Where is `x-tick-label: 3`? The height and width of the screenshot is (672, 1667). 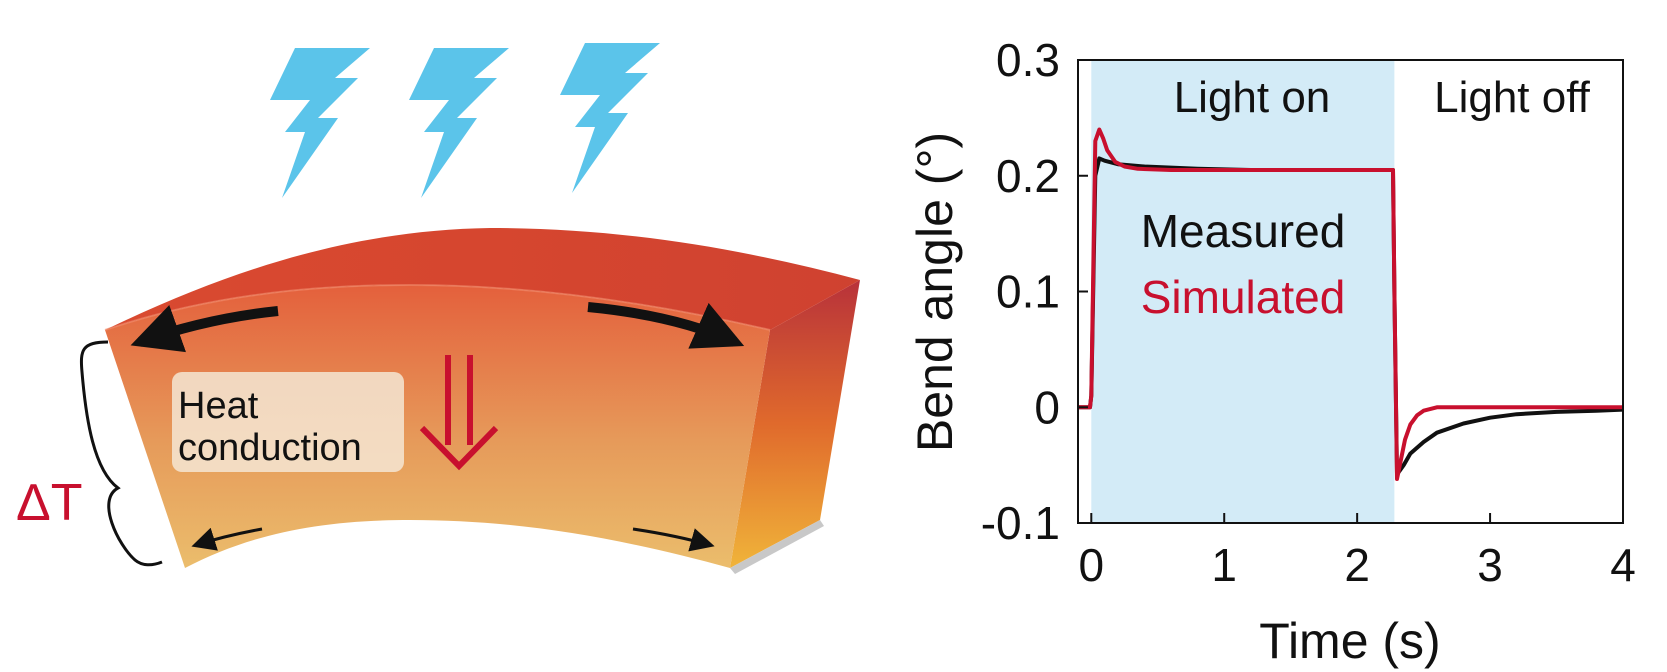 x-tick-label: 3 is located at coordinates (1490, 565).